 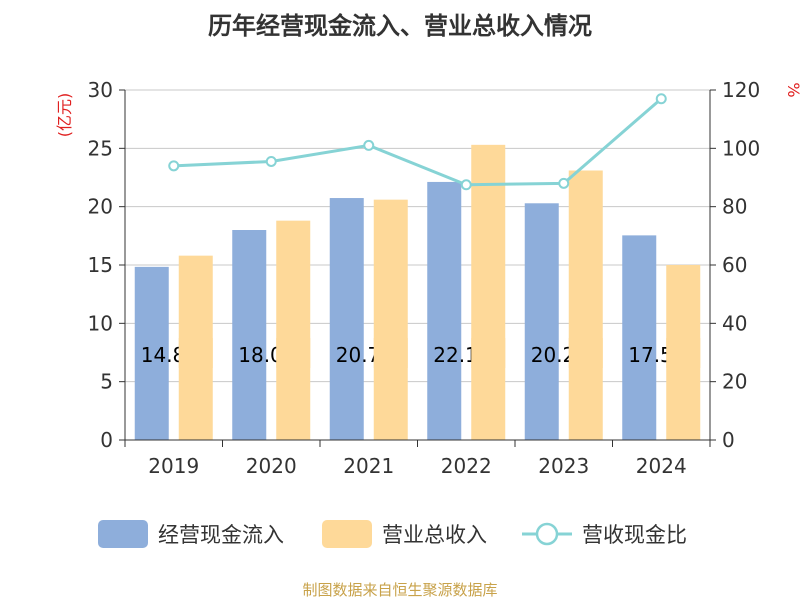 I want to click on x-tick-label: 2021, so click(x=368, y=466).